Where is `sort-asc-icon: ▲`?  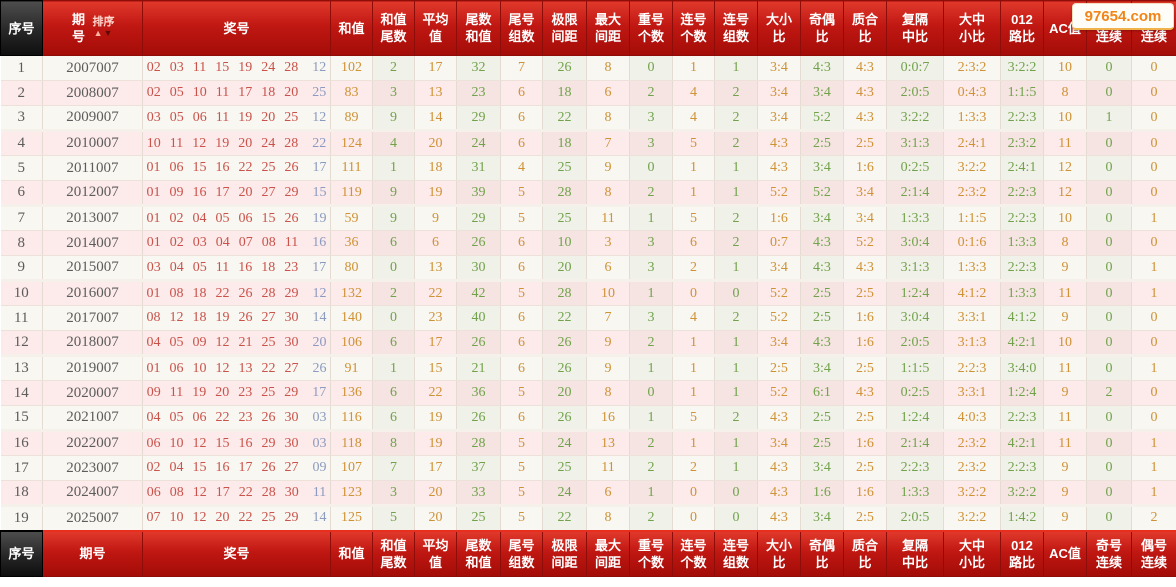 sort-asc-icon: ▲ is located at coordinates (98, 33).